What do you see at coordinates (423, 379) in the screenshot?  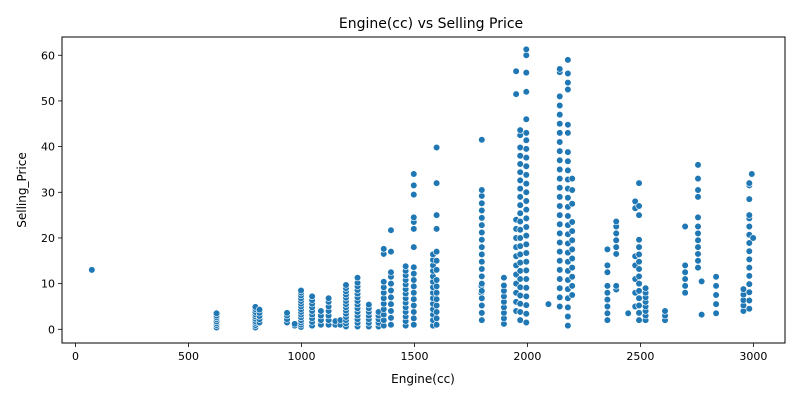 I see `x-axis-label: Engine(cc)` at bounding box center [423, 379].